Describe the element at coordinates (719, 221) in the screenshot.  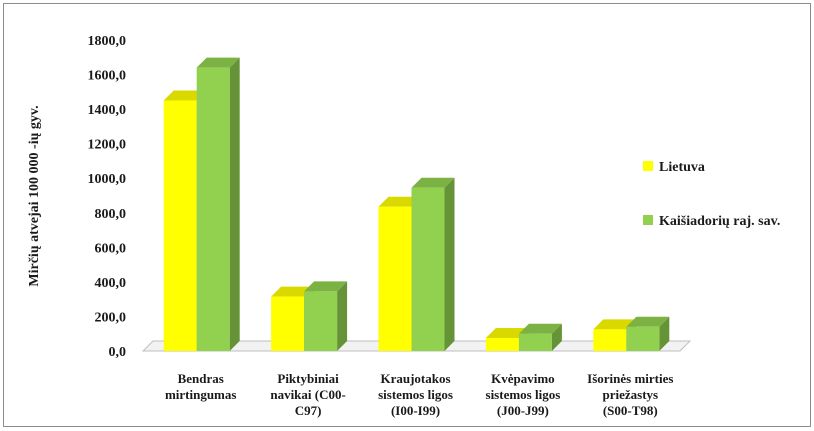
I see `legend-label: Kaišiadorių raj. sav.` at that location.